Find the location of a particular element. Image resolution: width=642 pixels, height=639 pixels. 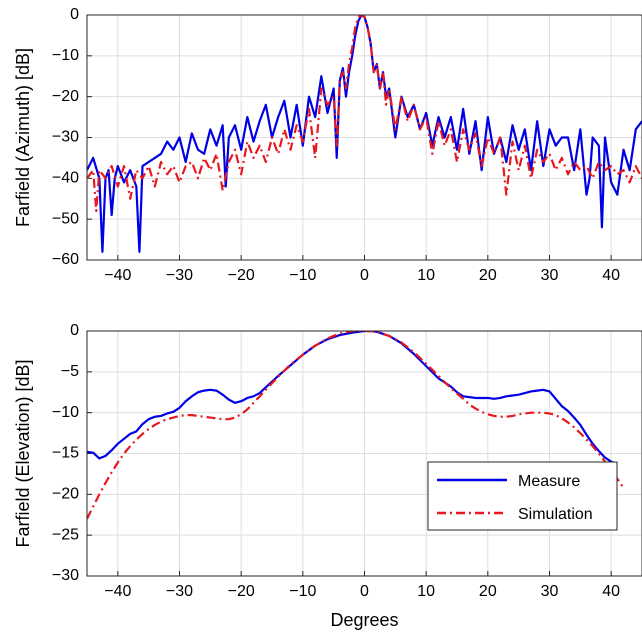

elevation-x-tick-label: −20 is located at coordinates (241, 591).